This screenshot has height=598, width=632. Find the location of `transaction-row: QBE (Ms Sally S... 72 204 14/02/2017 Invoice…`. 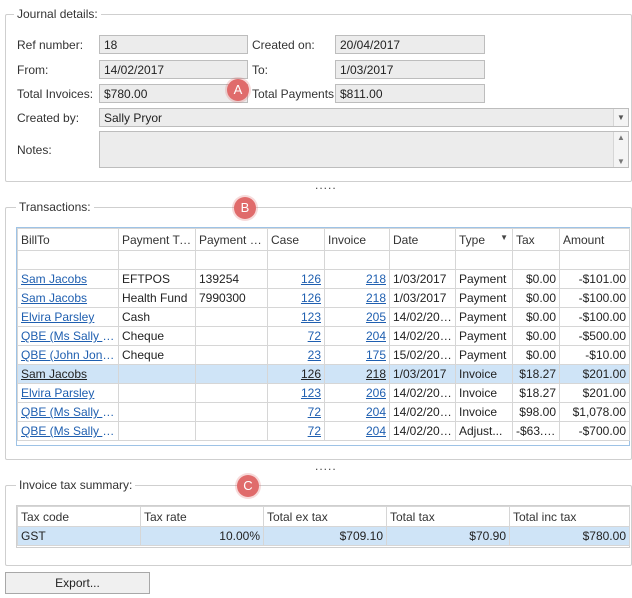

transaction-row: QBE (Ms Sally S... 72 204 14/02/2017 Invoice… is located at coordinates (323, 412).